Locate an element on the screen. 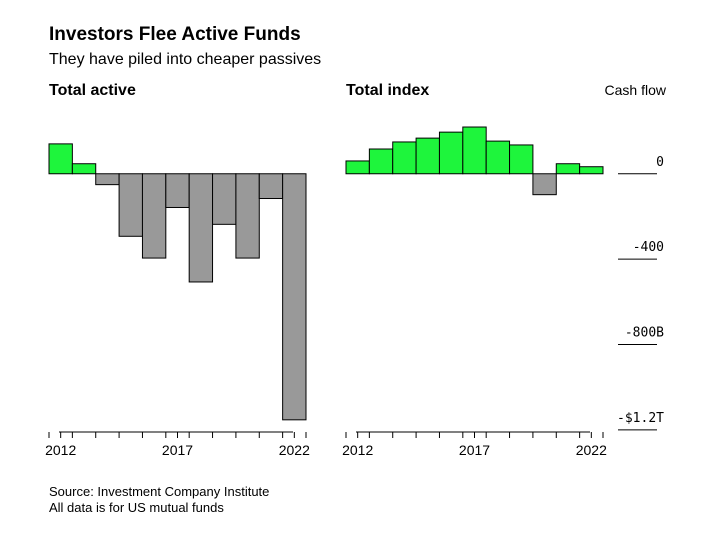  y-tick-label: -800B is located at coordinates (644, 332).